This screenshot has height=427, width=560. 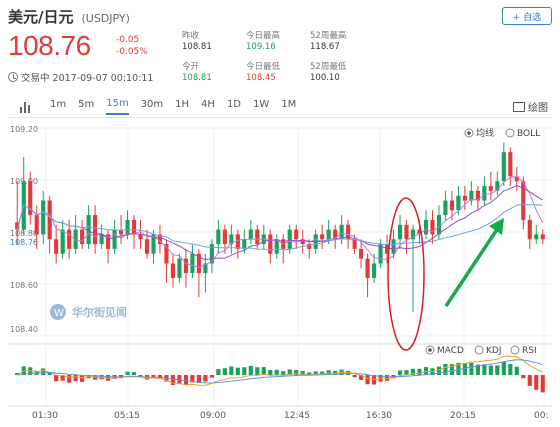 I want to click on x-tick: 01:30, so click(x=45, y=416).